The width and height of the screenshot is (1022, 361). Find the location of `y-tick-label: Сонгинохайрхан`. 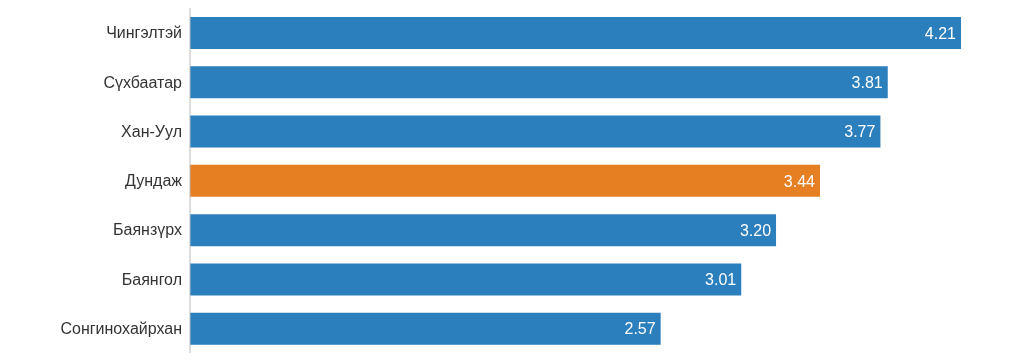

y-tick-label: Сонгинохайрхан is located at coordinates (121, 329).